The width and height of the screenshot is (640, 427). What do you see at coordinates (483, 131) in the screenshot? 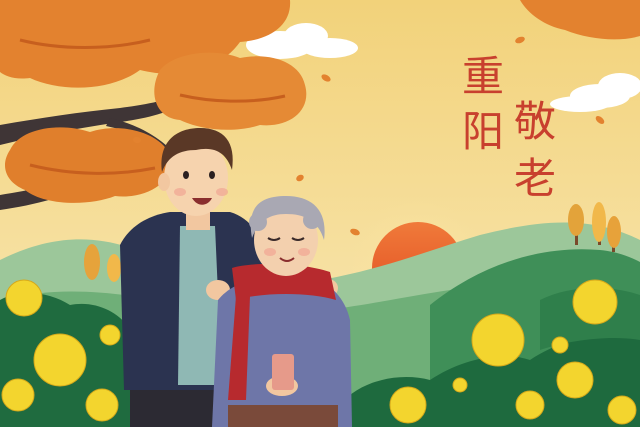
I see `caption-char: 阳` at bounding box center [483, 131].